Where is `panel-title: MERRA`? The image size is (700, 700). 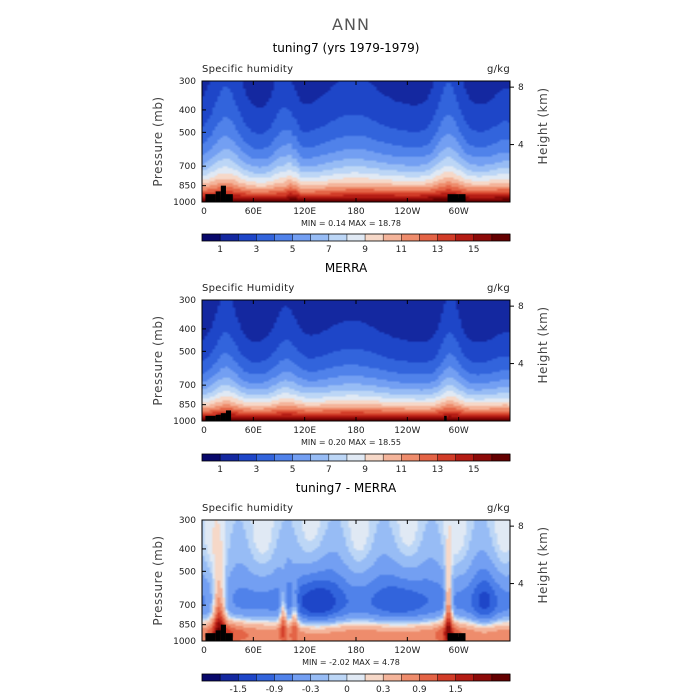 panel-title: MERRA is located at coordinates (346, 268).